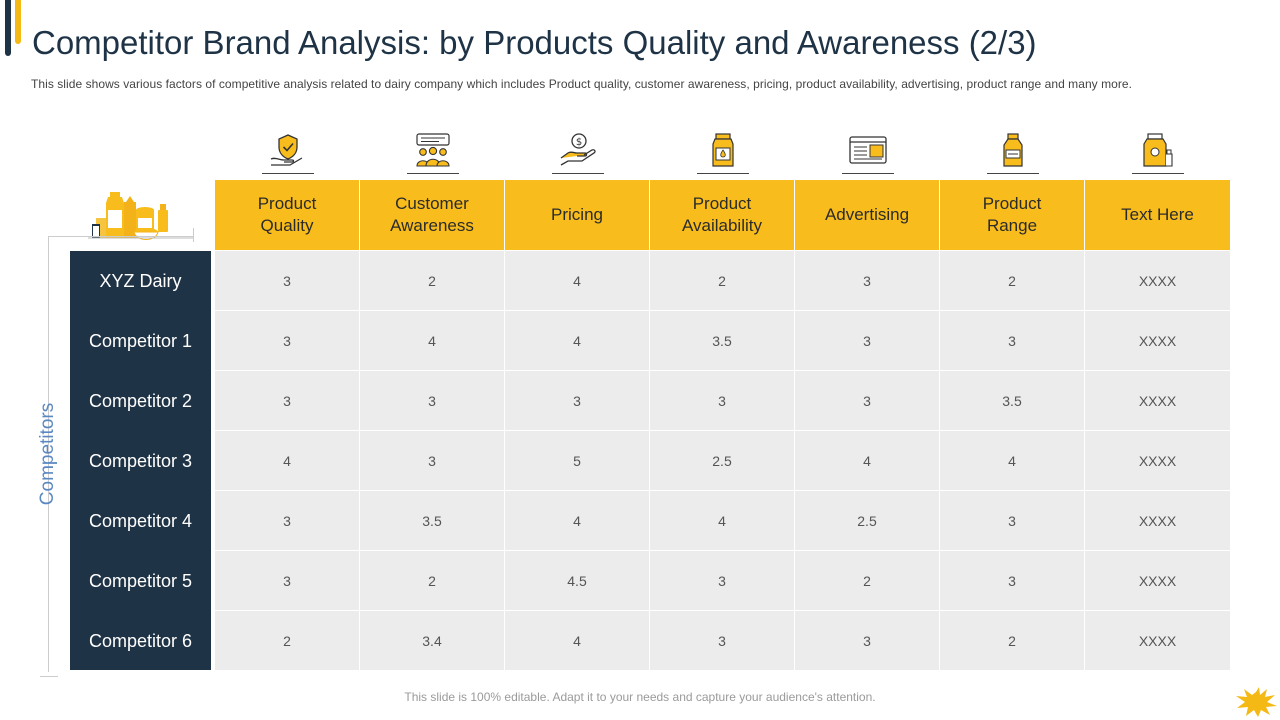 This screenshot has width=1280, height=720. What do you see at coordinates (140, 340) in the screenshot?
I see `row-label: Competitor 1` at bounding box center [140, 340].